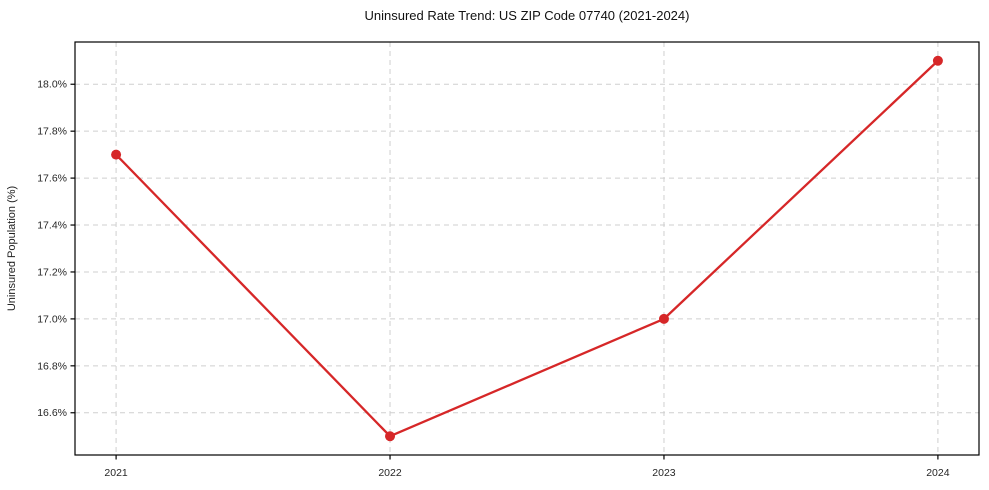 This screenshot has height=490, width=989. Describe the element at coordinates (52, 85) in the screenshot. I see `y-tick-label: 18.0%` at that location.